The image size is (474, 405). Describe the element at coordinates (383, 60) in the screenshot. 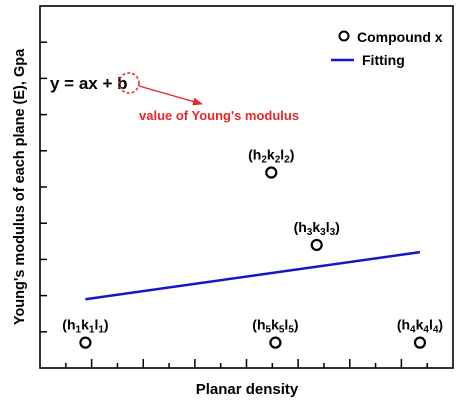

I see `legend-label-fitting: Fitting` at that location.